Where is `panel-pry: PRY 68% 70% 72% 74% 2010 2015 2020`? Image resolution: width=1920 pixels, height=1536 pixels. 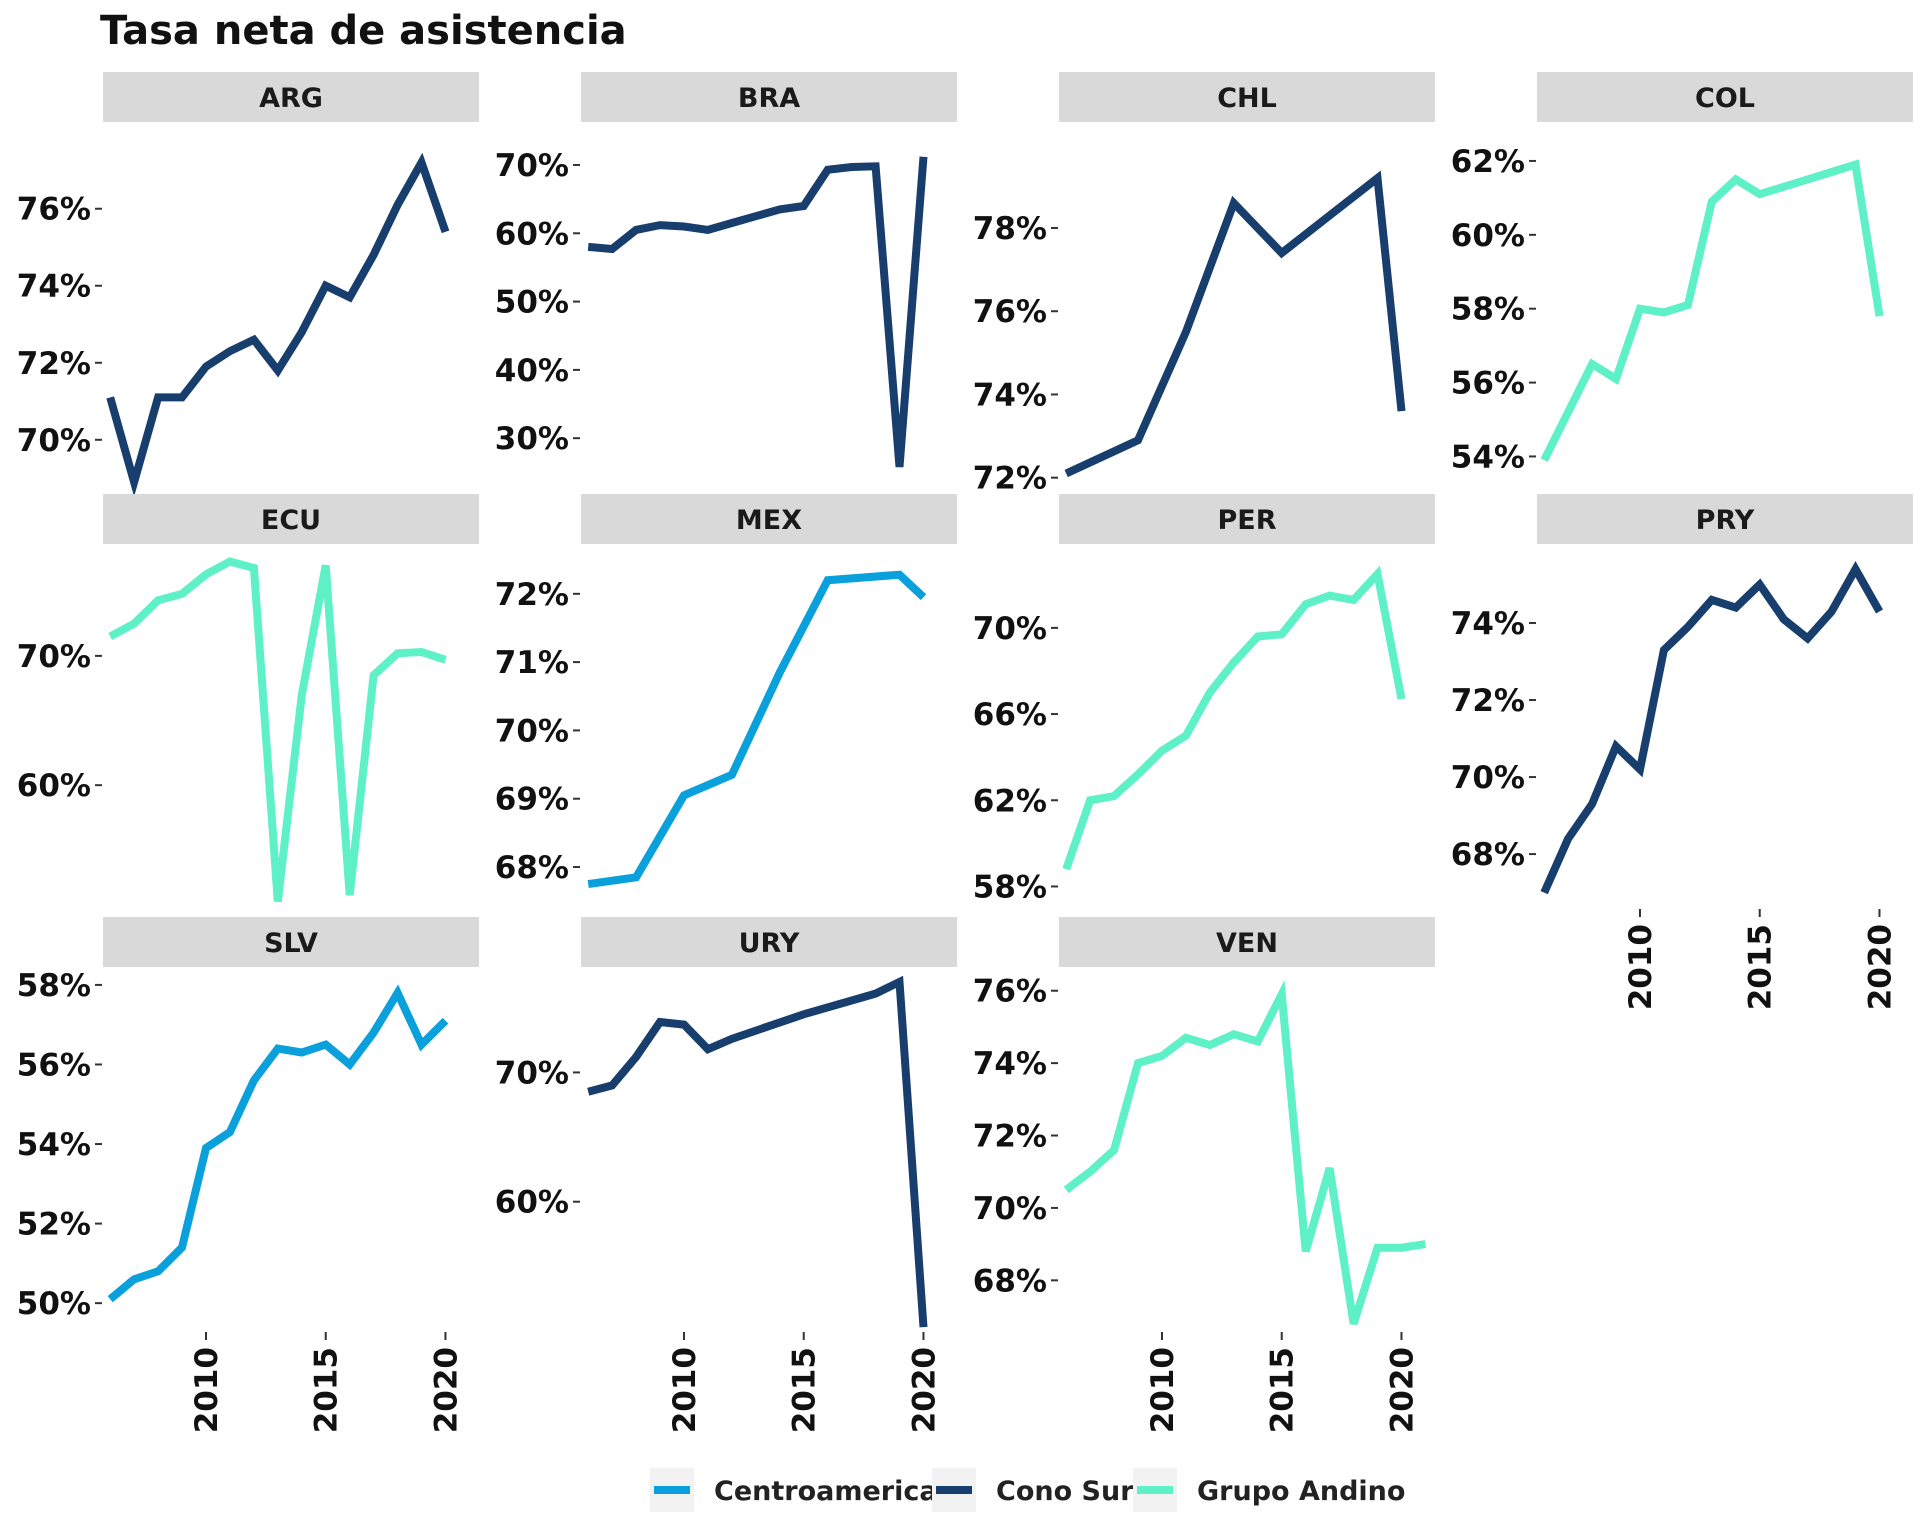
panel-pry: PRY 68% 70% 72% 74% 2010 2015 2020 is located at coordinates (1682, 752).